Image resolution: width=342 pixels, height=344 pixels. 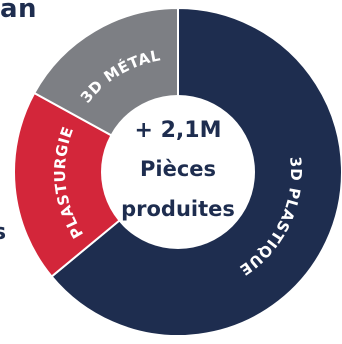 What do you see at coordinates (178, 209) in the screenshot?
I see `center-line-2: produites` at bounding box center [178, 209].